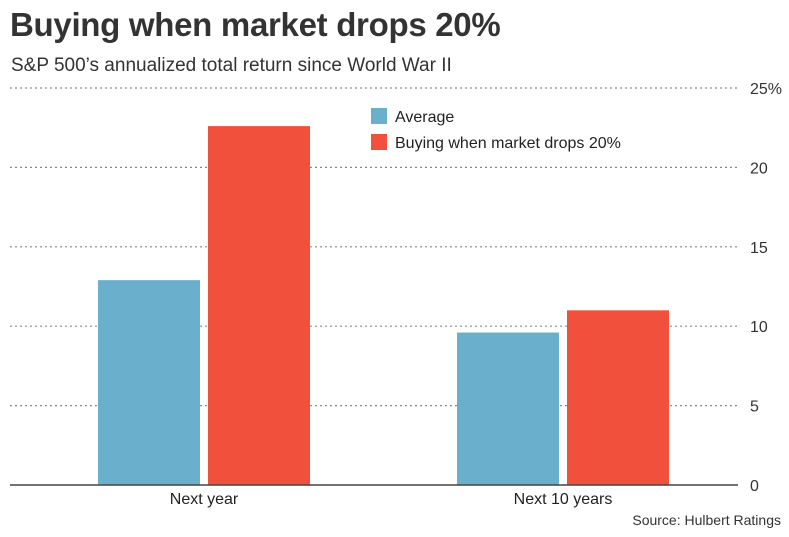 The height and width of the screenshot is (537, 789). What do you see at coordinates (759, 327) in the screenshot?
I see `y-tick-label: 10` at bounding box center [759, 327].